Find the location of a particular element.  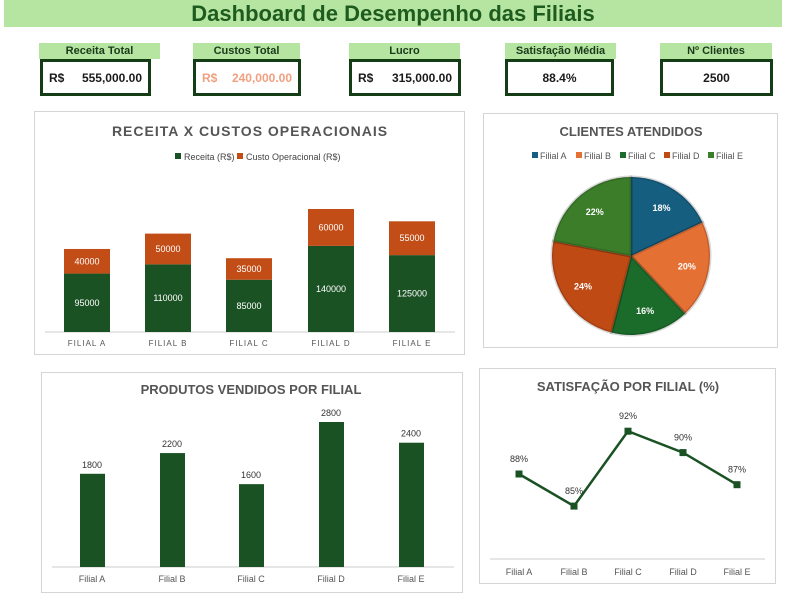

data-label: 55000 is located at coordinates (411, 238).